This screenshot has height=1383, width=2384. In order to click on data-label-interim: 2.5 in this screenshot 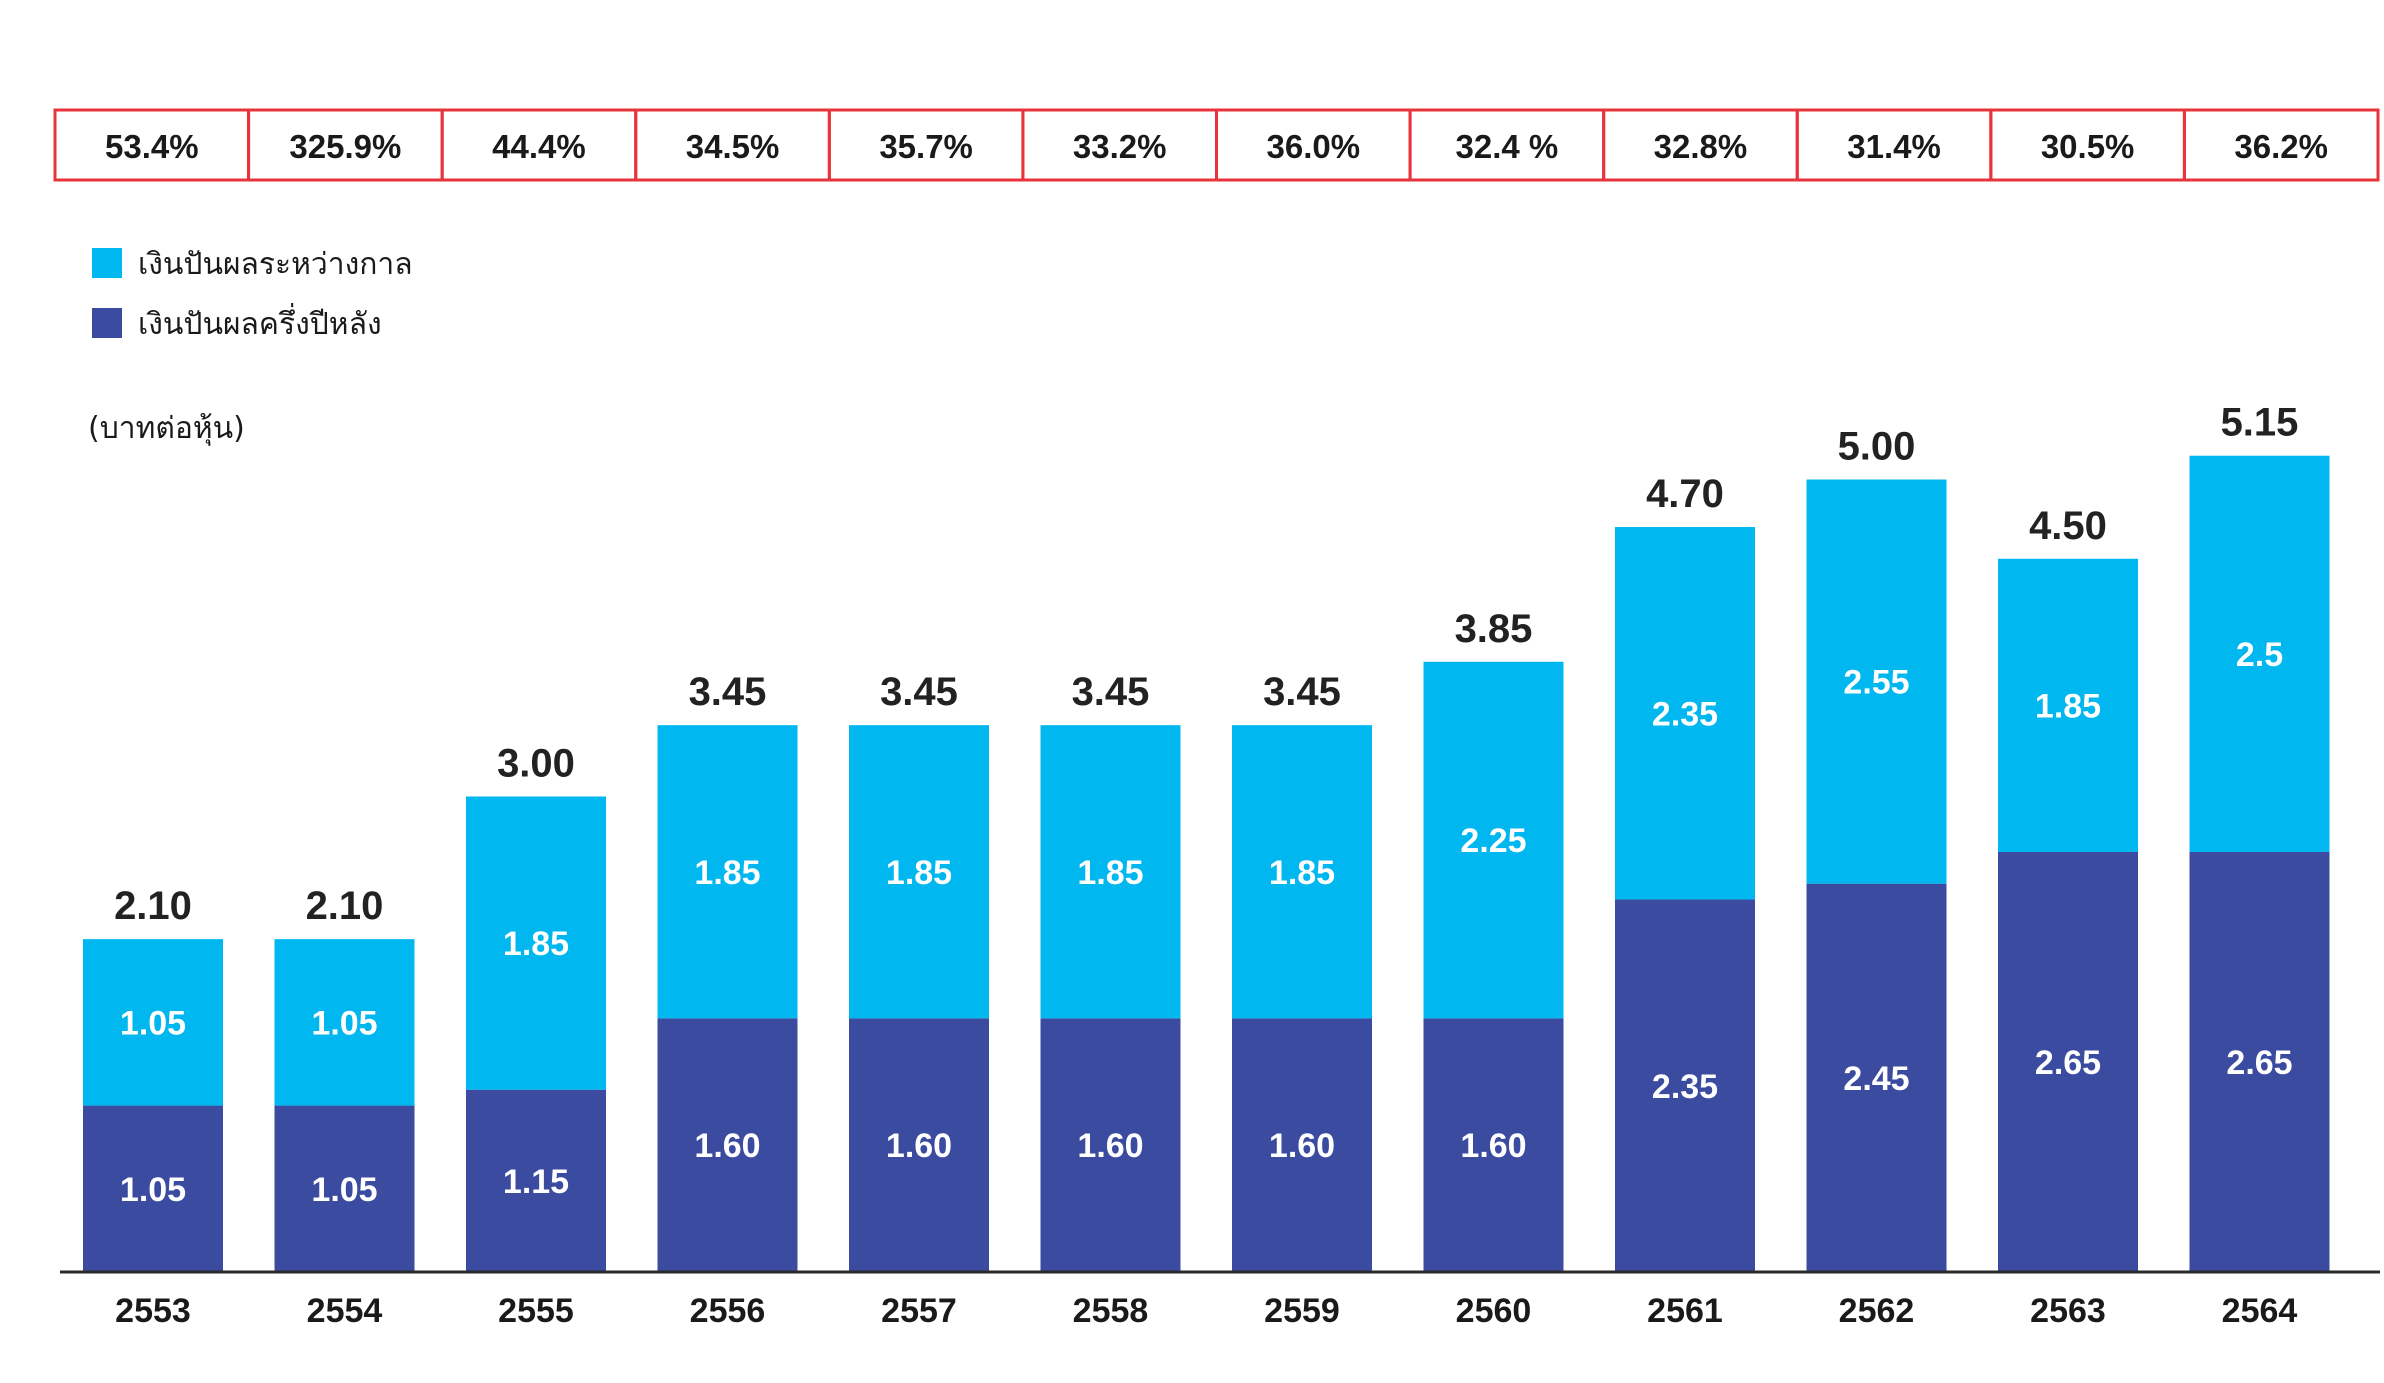, I will do `click(2259, 655)`.